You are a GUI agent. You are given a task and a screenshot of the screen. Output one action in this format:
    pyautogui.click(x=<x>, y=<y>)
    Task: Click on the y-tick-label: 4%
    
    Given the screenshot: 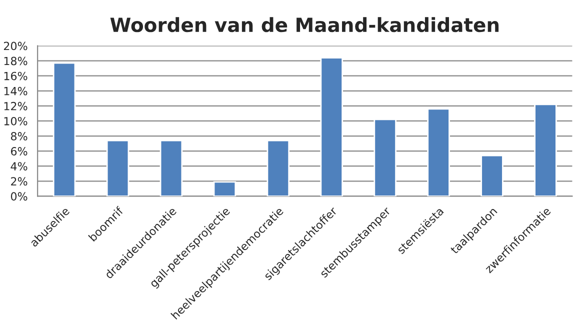 What is the action you would take?
    pyautogui.click(x=19, y=166)
    